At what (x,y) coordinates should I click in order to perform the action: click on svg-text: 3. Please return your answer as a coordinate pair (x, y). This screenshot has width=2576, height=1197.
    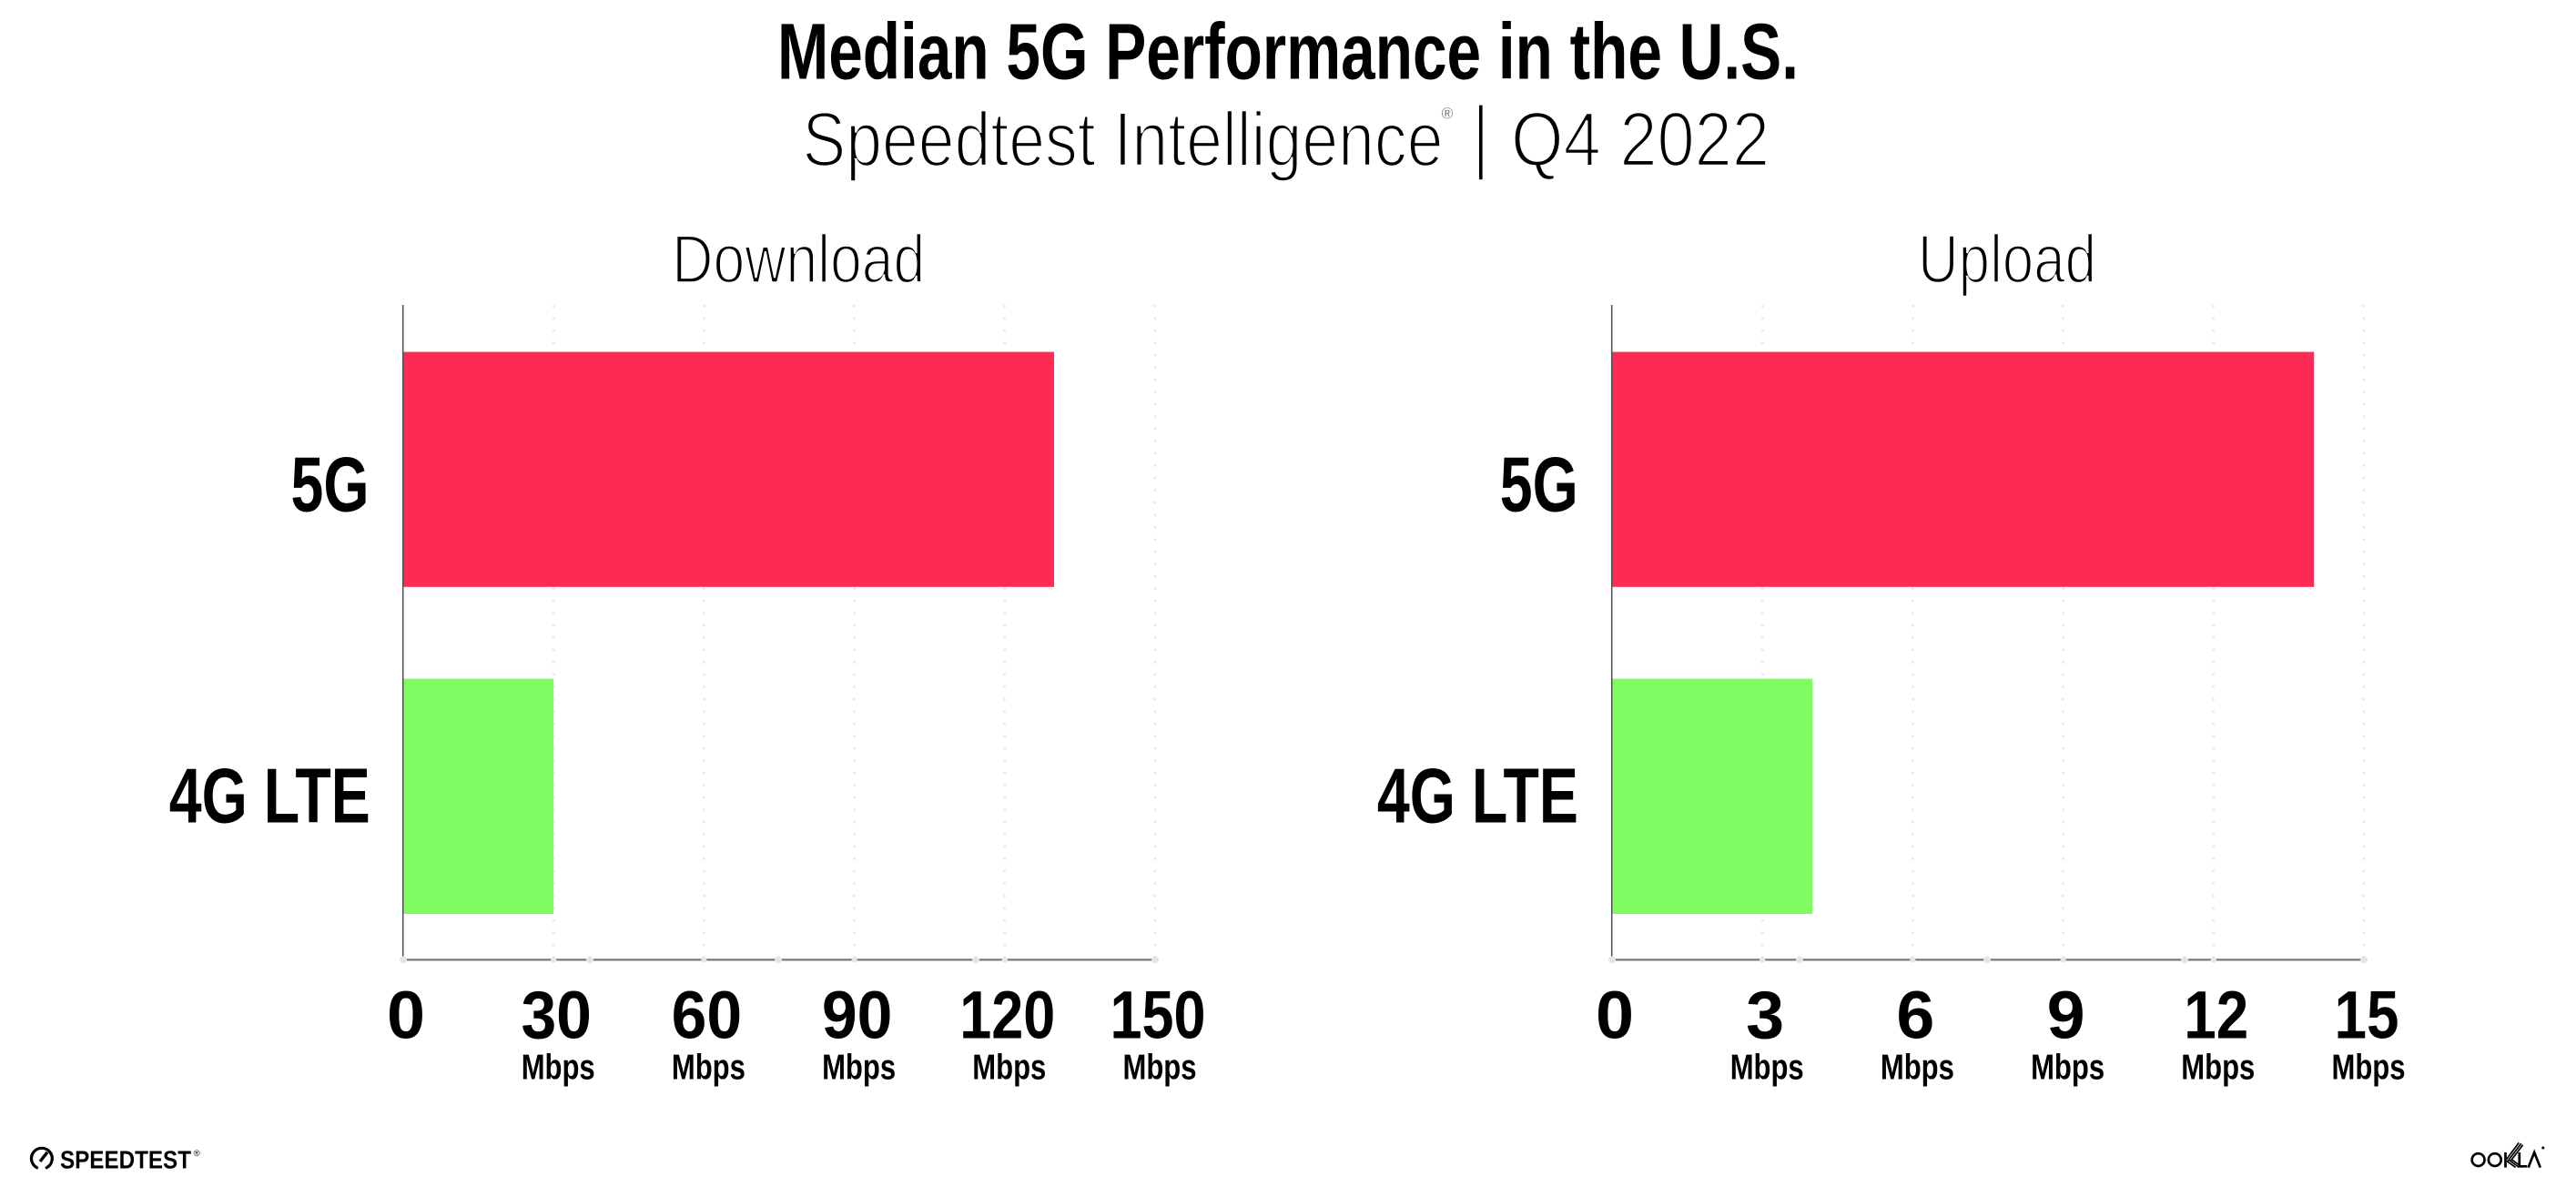
    Looking at the image, I should click on (1765, 1015).